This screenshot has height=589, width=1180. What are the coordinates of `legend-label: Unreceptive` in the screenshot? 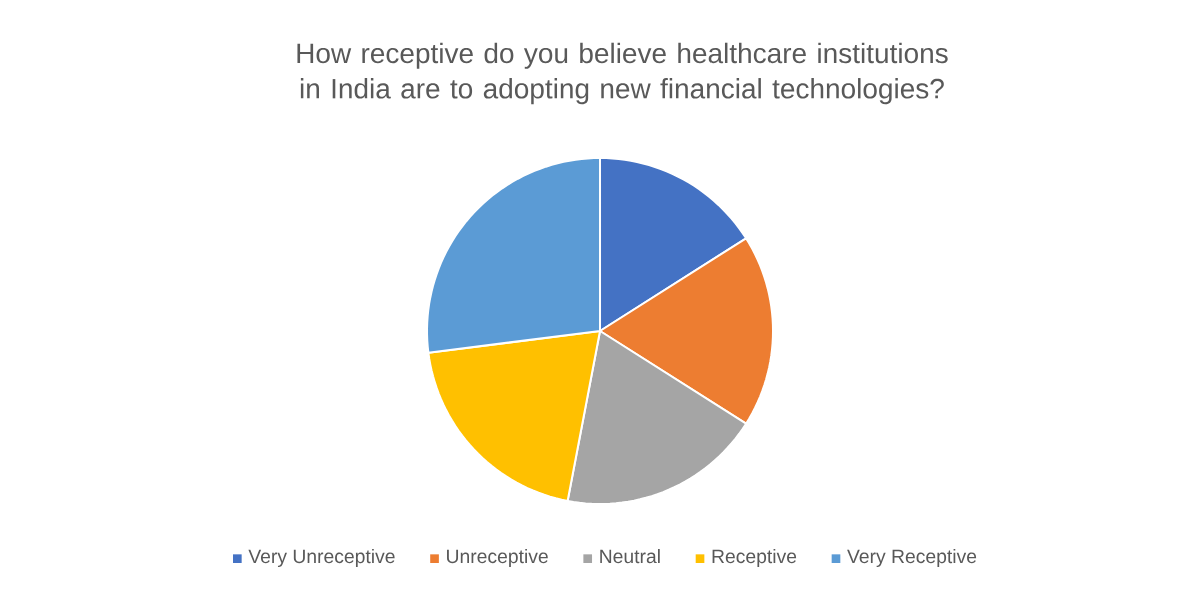 It's located at (497, 558).